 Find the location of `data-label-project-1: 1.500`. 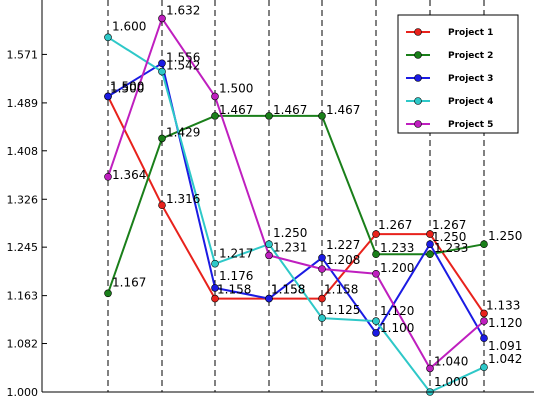

data-label-project-1: 1.500 is located at coordinates (127, 88).